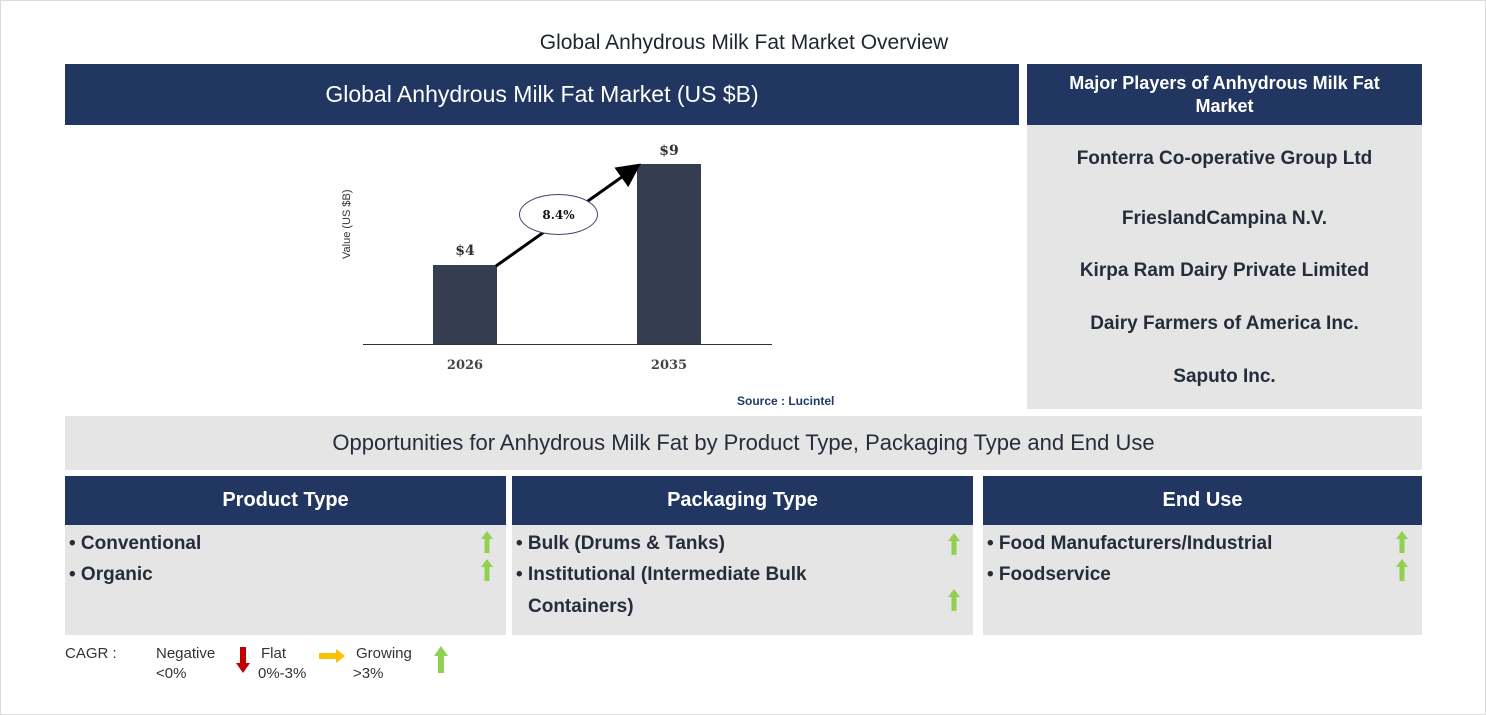 Image resolution: width=1486 pixels, height=715 pixels. Describe the element at coordinates (567, 344) in the screenshot. I see `x-axis-line` at that location.